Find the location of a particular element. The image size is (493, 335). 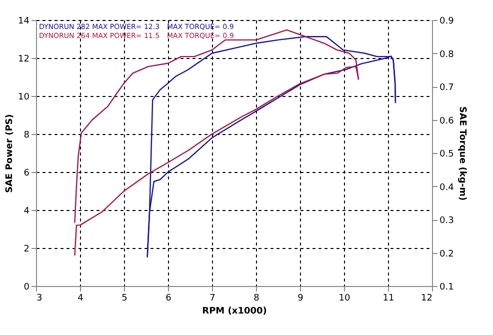

x-tick-label: 12 is located at coordinates (426, 299).